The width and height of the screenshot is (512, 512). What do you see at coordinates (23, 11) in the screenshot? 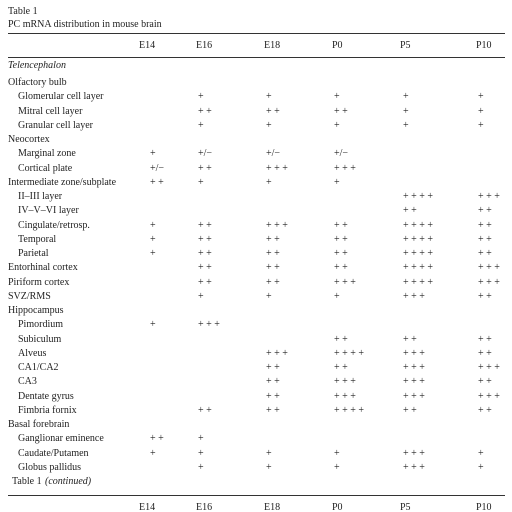
I see `table-label: Table 1` at bounding box center [23, 11].